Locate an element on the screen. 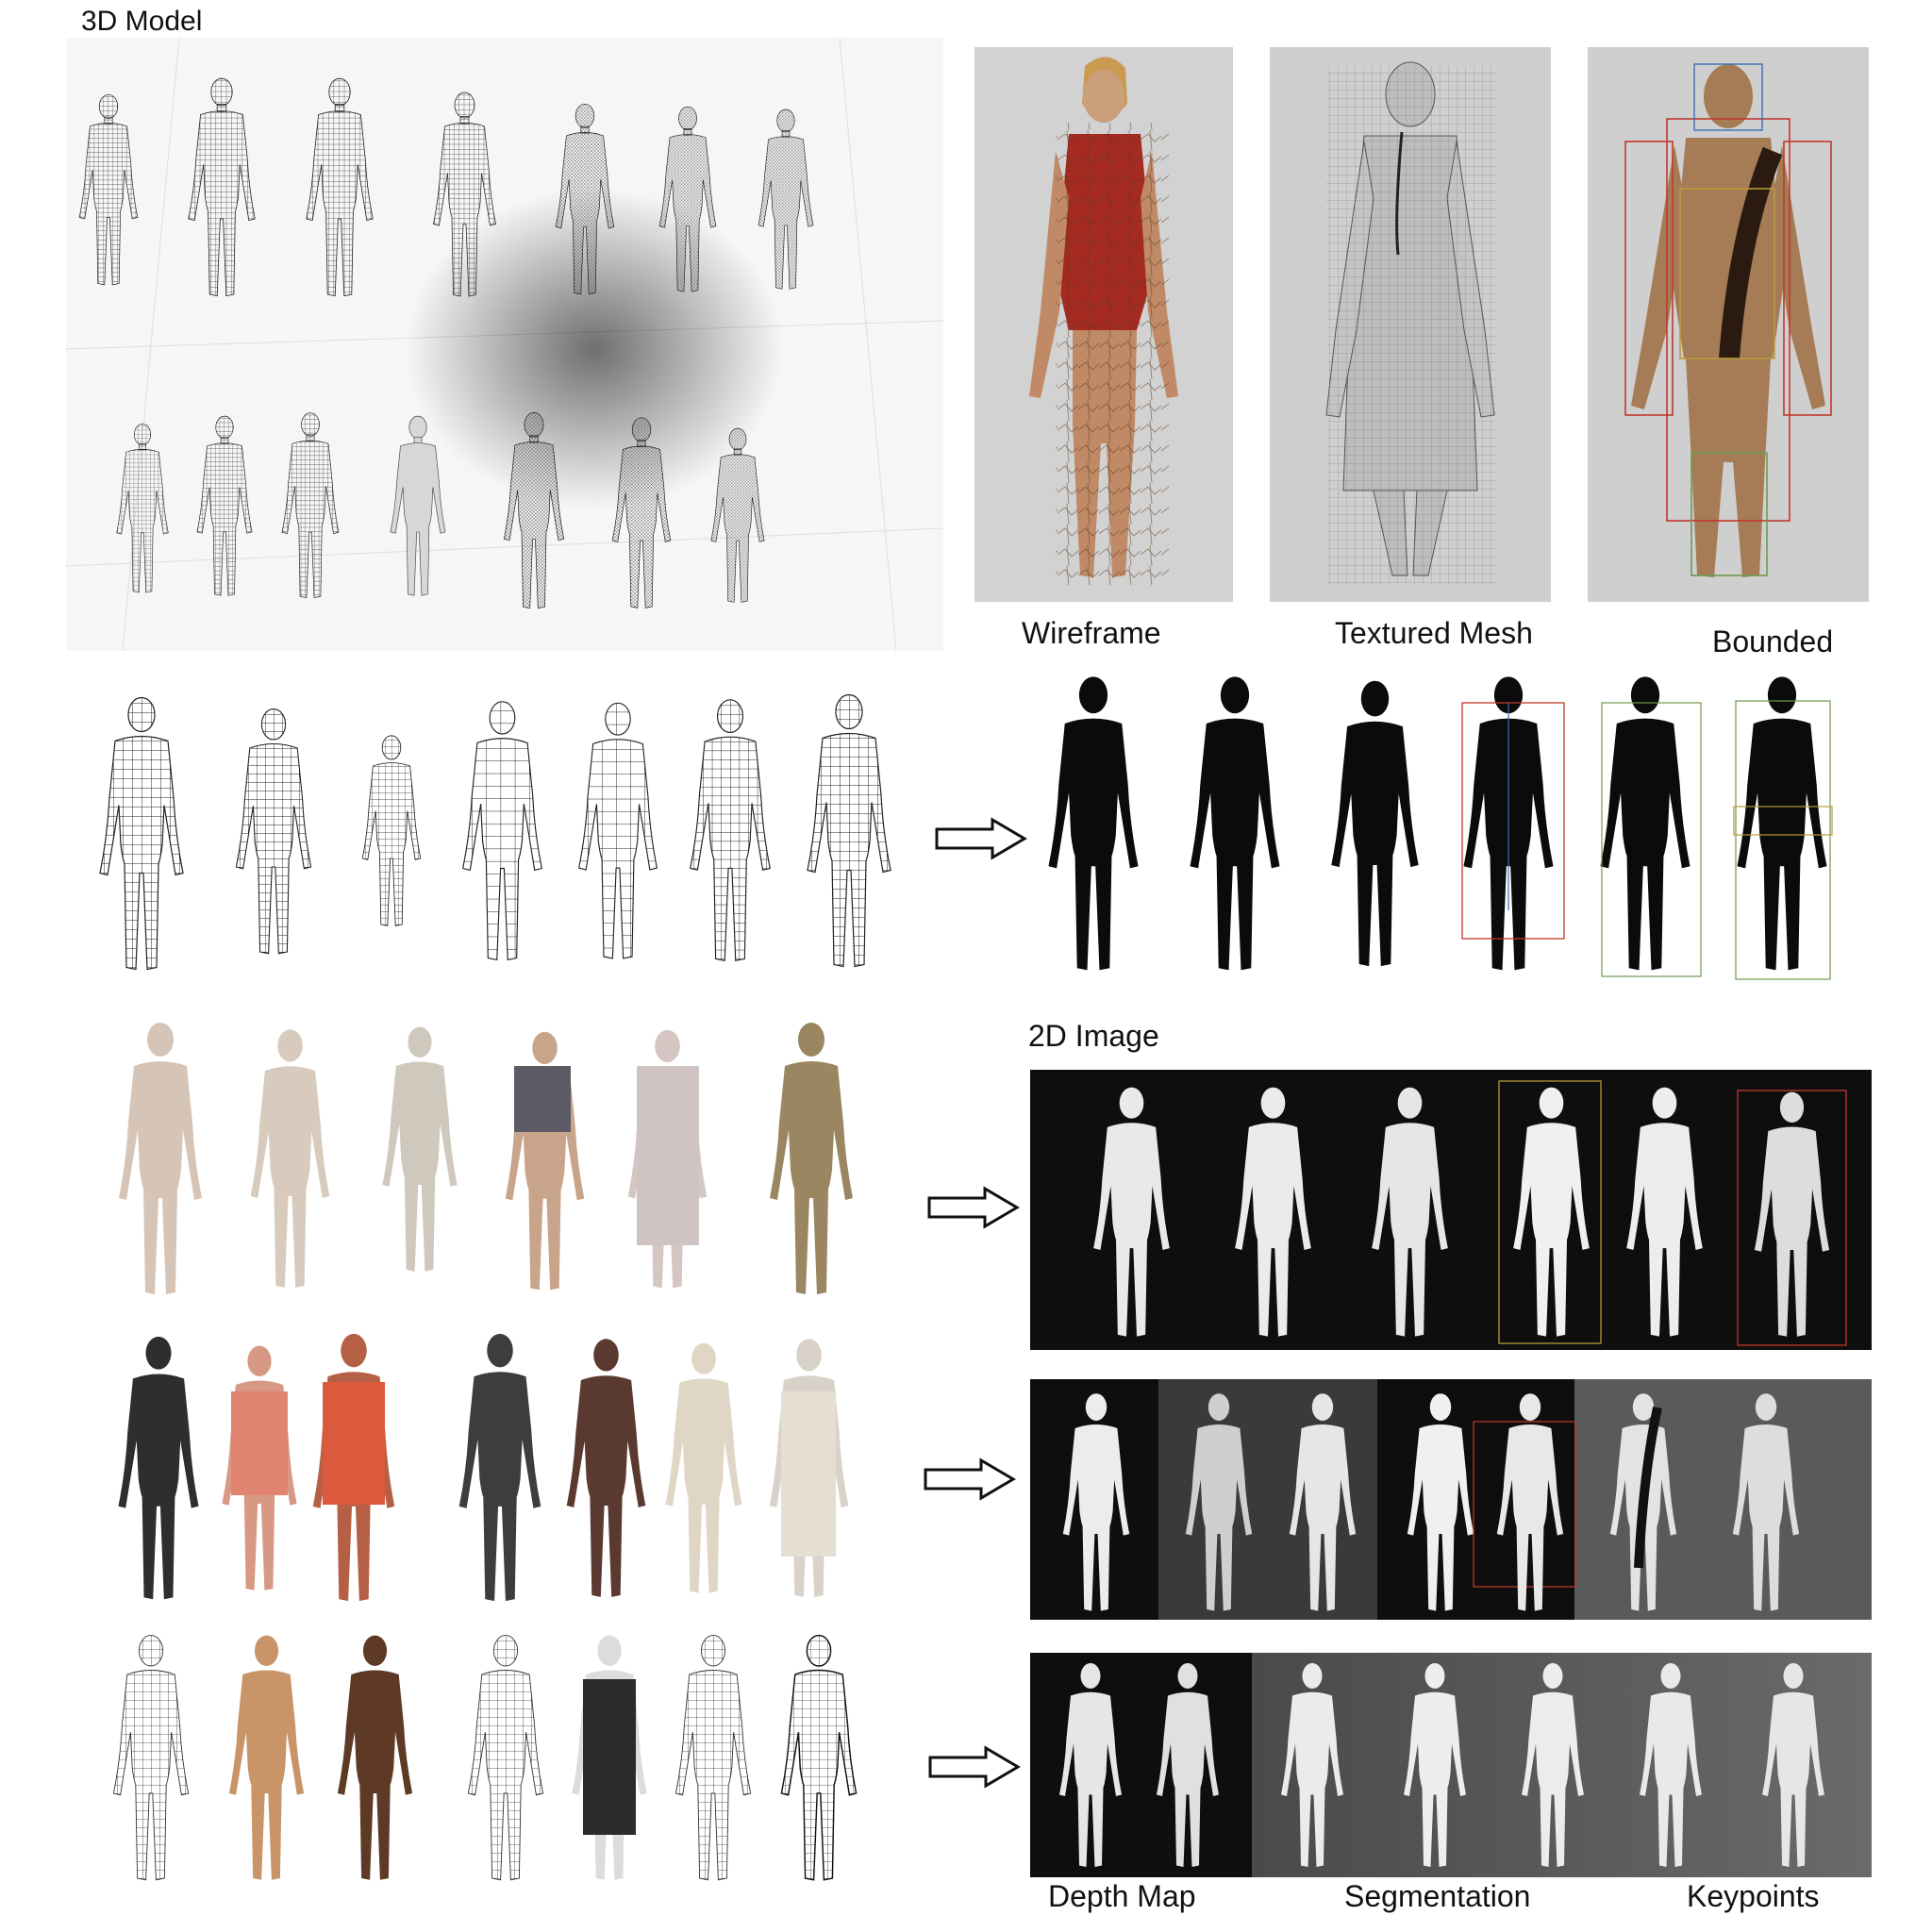 The height and width of the screenshot is (1932, 1932). label-depth-map: Depth Map is located at coordinates (1122, 1896).